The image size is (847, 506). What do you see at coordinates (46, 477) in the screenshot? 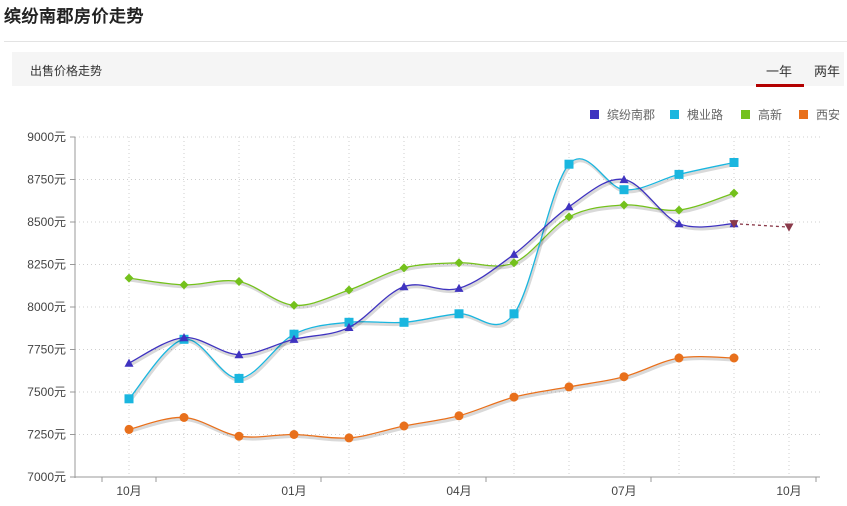
I see `y-tick-label: 7000元` at bounding box center [46, 477].